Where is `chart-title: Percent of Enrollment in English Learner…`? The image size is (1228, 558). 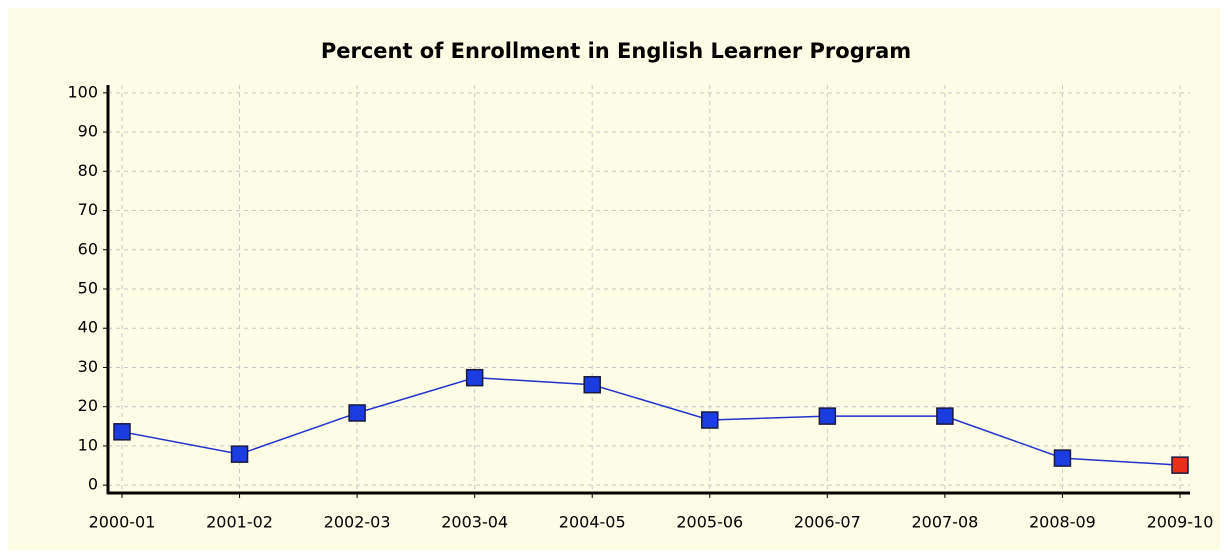
chart-title: Percent of Enrollment in English Learner… is located at coordinates (616, 51).